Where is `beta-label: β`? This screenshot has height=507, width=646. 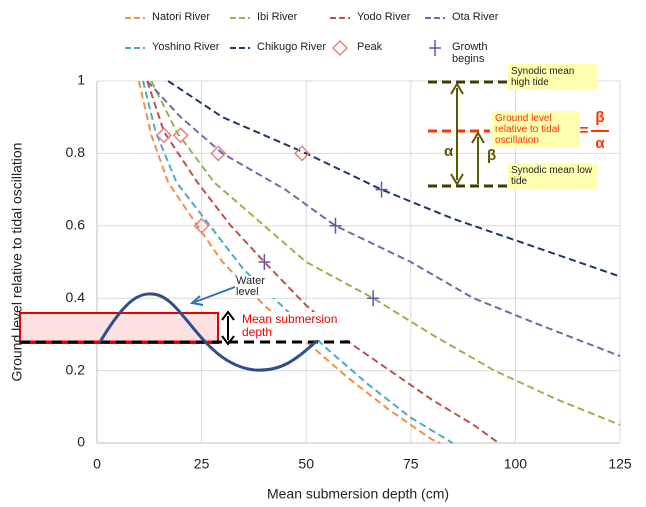
beta-label: β is located at coordinates (491, 155).